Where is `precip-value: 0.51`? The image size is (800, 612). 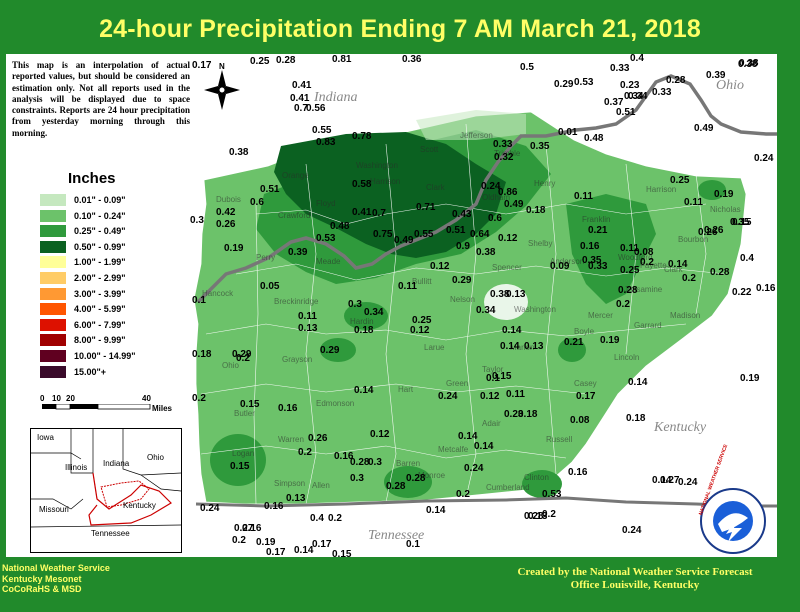
precip-value: 0.51 is located at coordinates (626, 112).